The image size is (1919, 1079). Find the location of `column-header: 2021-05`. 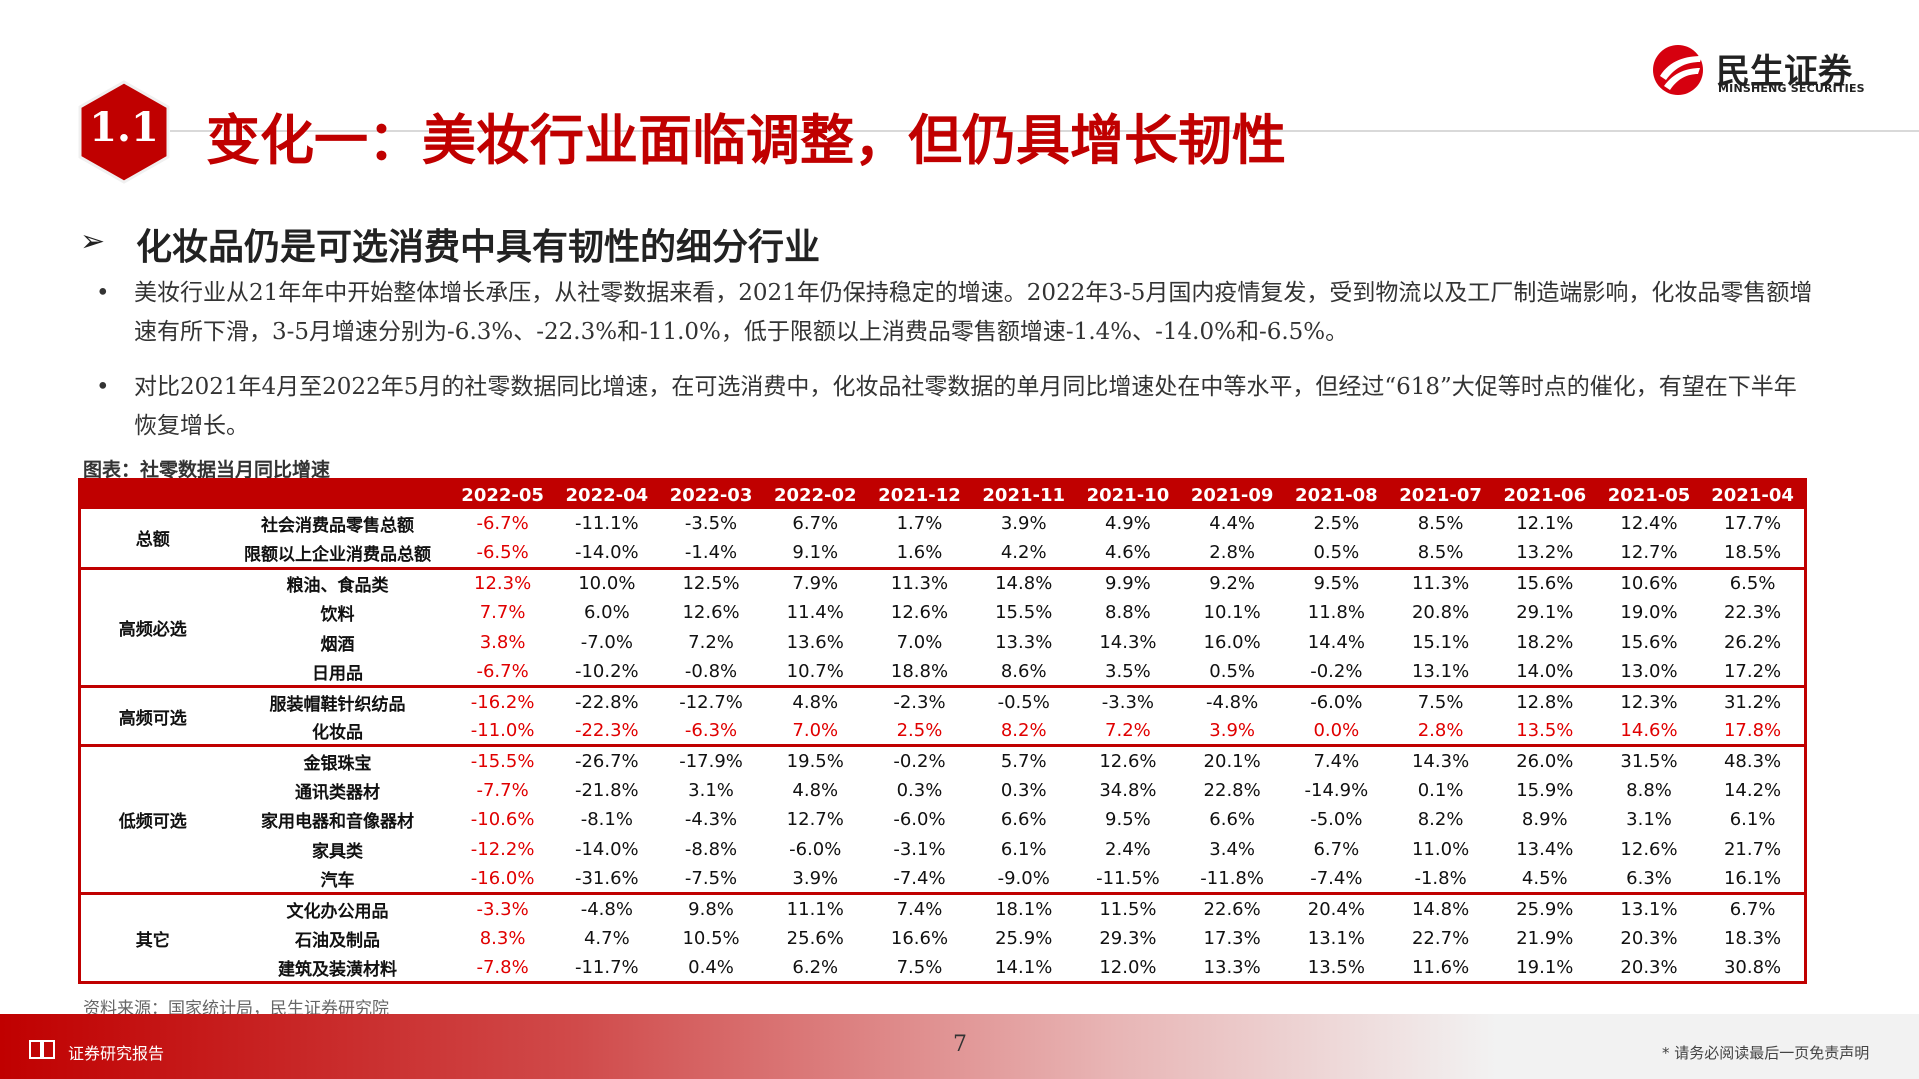

column-header: 2021-05 is located at coordinates (1649, 494).